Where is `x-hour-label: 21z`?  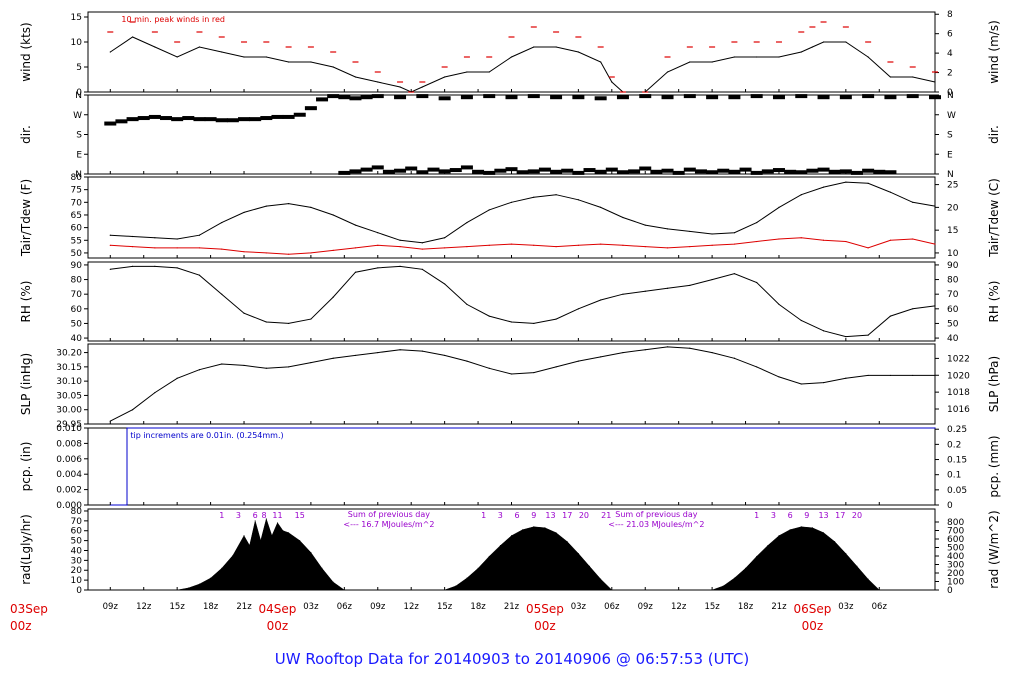 x-hour-label: 21z is located at coordinates (244, 607).